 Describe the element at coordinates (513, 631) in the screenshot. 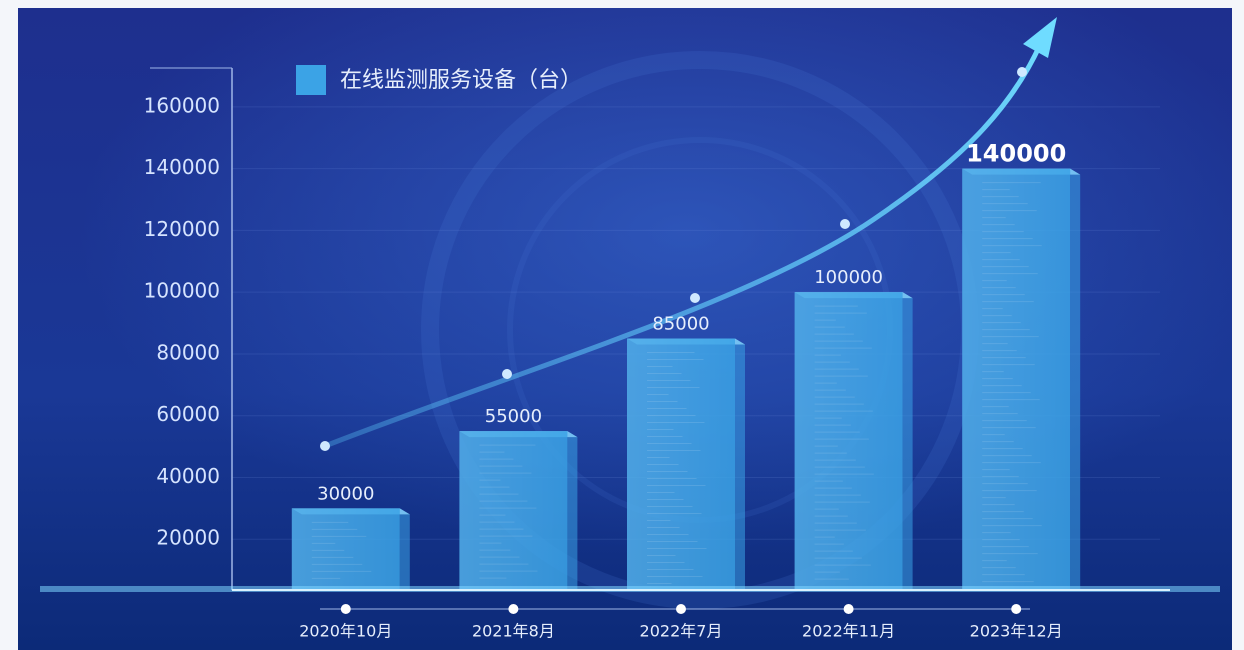

I see `x-tick-label: 2021年8月` at that location.